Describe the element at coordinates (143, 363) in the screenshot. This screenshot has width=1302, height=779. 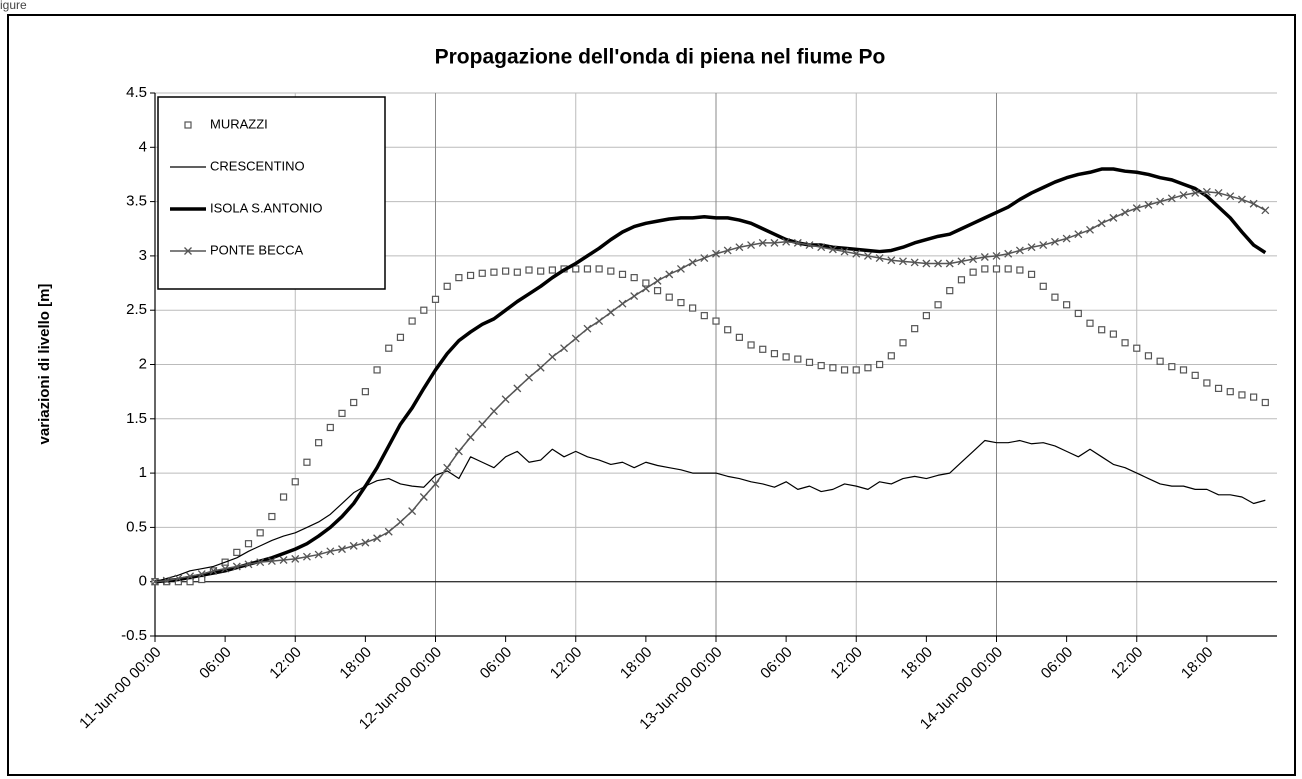
I see `y-tick-label: 2` at that location.